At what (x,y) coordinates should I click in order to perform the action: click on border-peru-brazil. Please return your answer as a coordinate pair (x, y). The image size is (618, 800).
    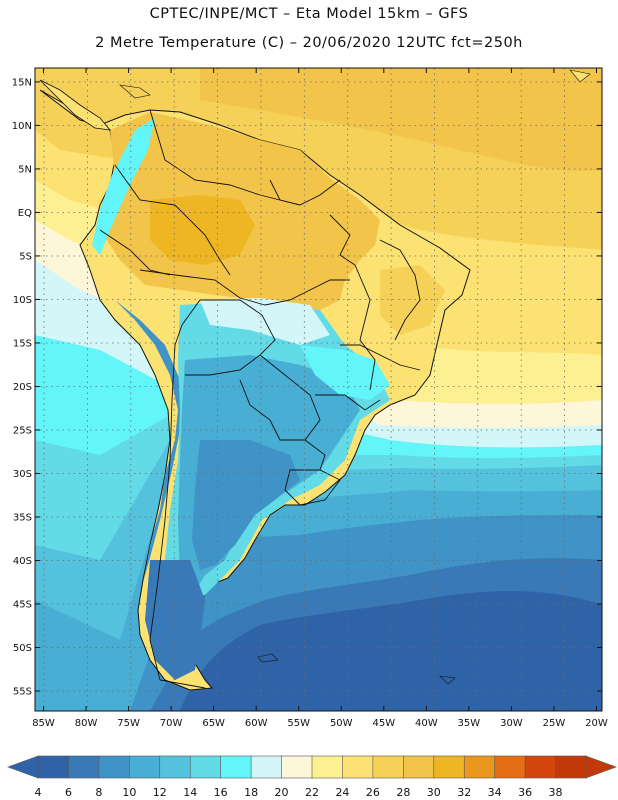
    Looking at the image, I should click on (202, 287).